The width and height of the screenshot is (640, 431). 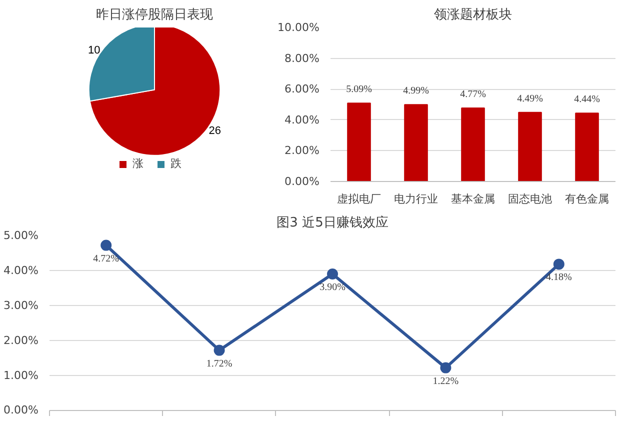 What do you see at coordinates (21, 375) in the screenshot?
I see `y-tick-label: 1.00%` at bounding box center [21, 375].